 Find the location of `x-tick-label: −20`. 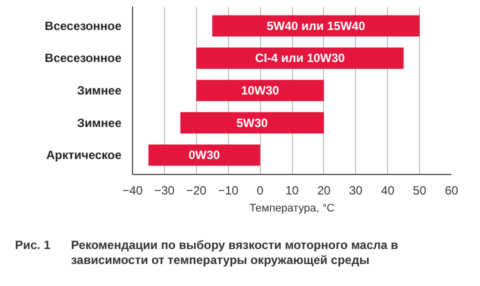

x-tick-label: −20 is located at coordinates (196, 191).